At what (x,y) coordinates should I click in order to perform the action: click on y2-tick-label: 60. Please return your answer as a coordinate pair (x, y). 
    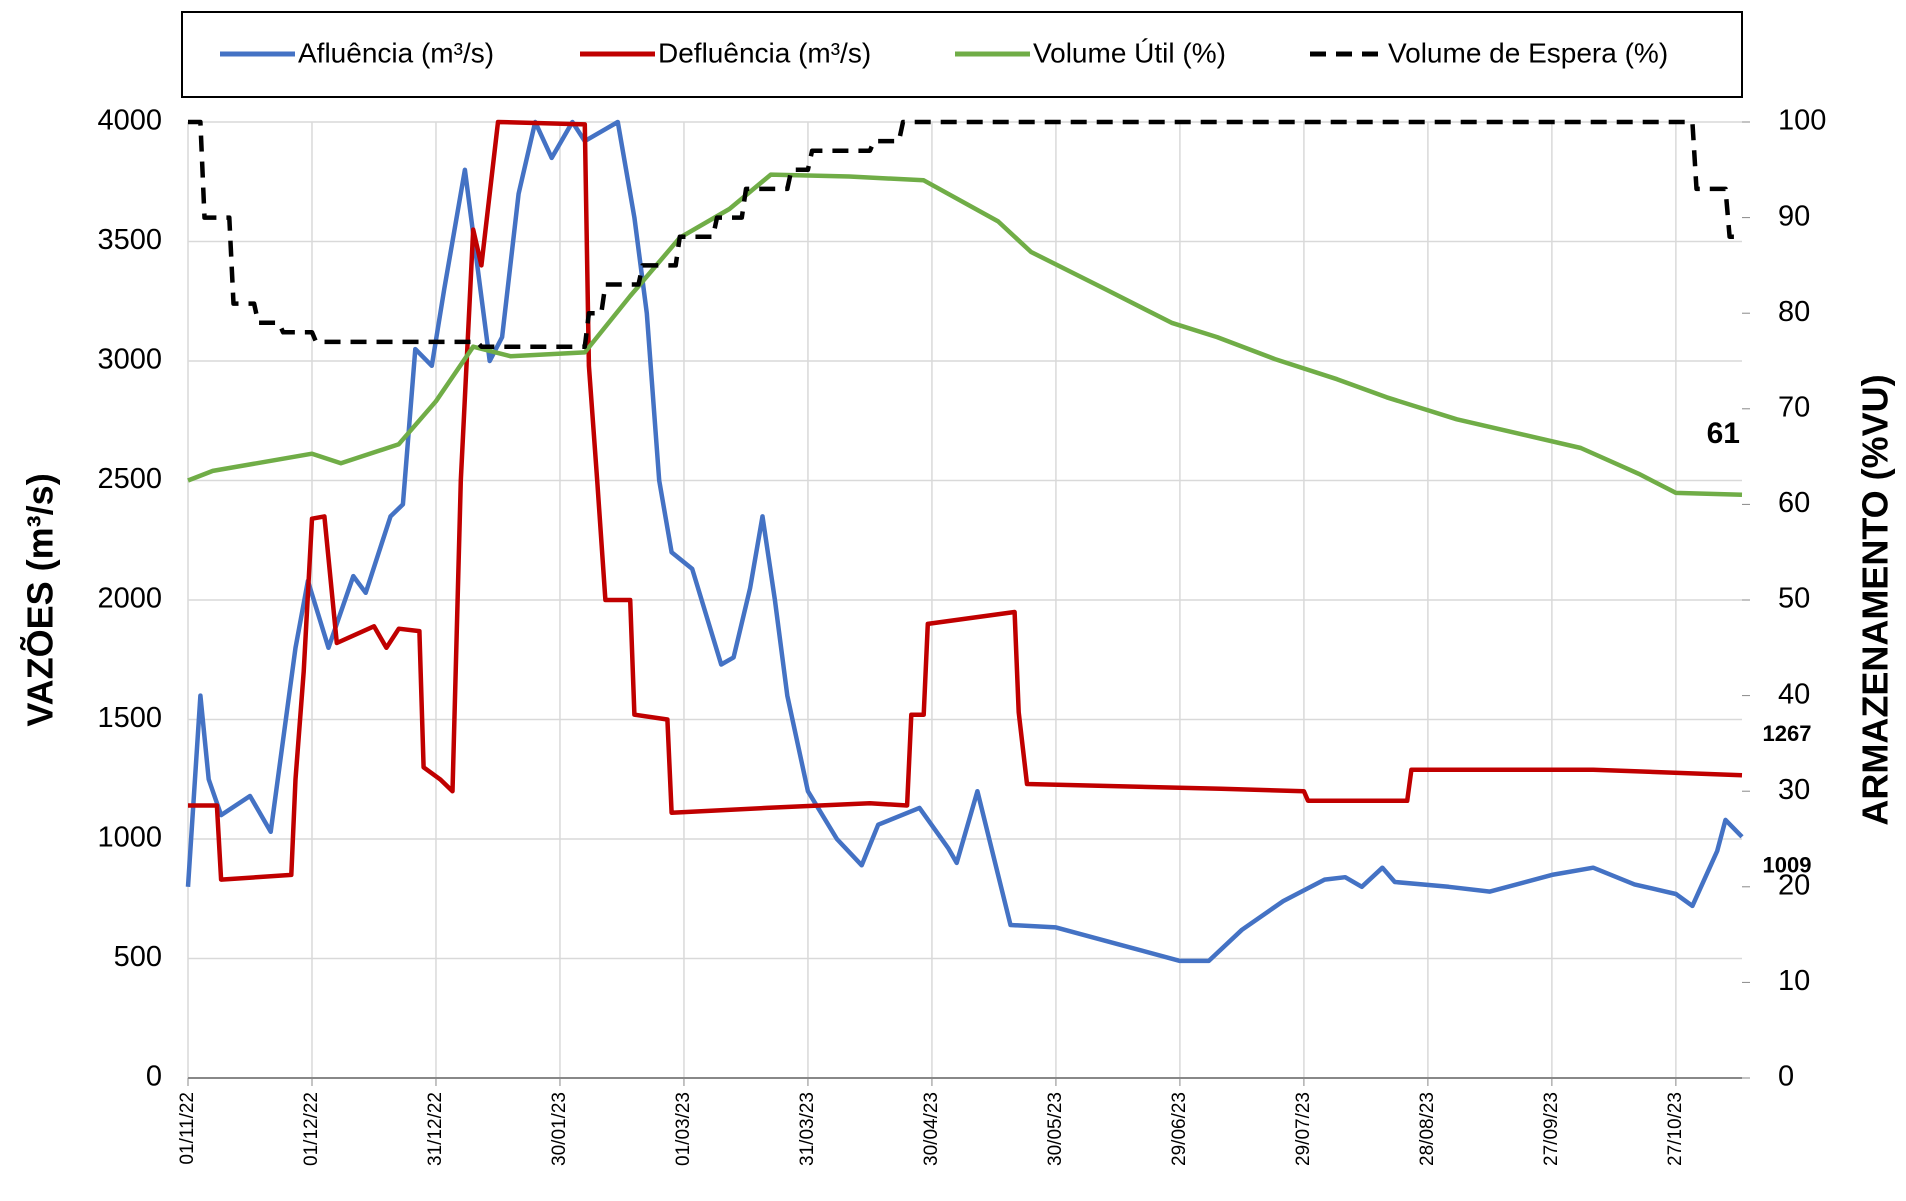
    Looking at the image, I should click on (1794, 503).